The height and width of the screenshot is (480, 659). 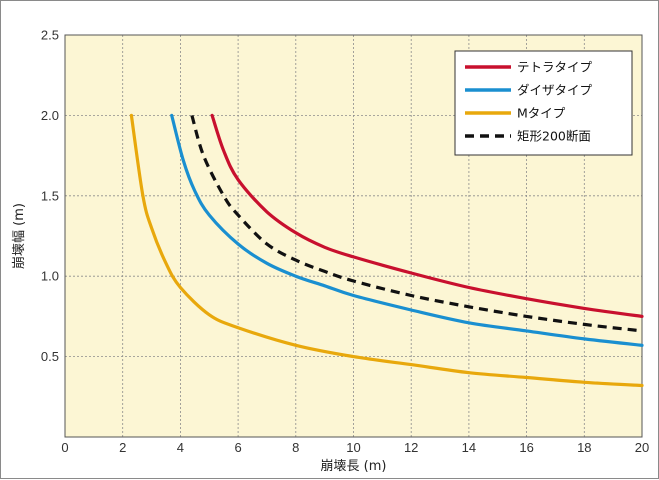 What do you see at coordinates (584, 447) in the screenshot?
I see `x-tick-label: 18` at bounding box center [584, 447].